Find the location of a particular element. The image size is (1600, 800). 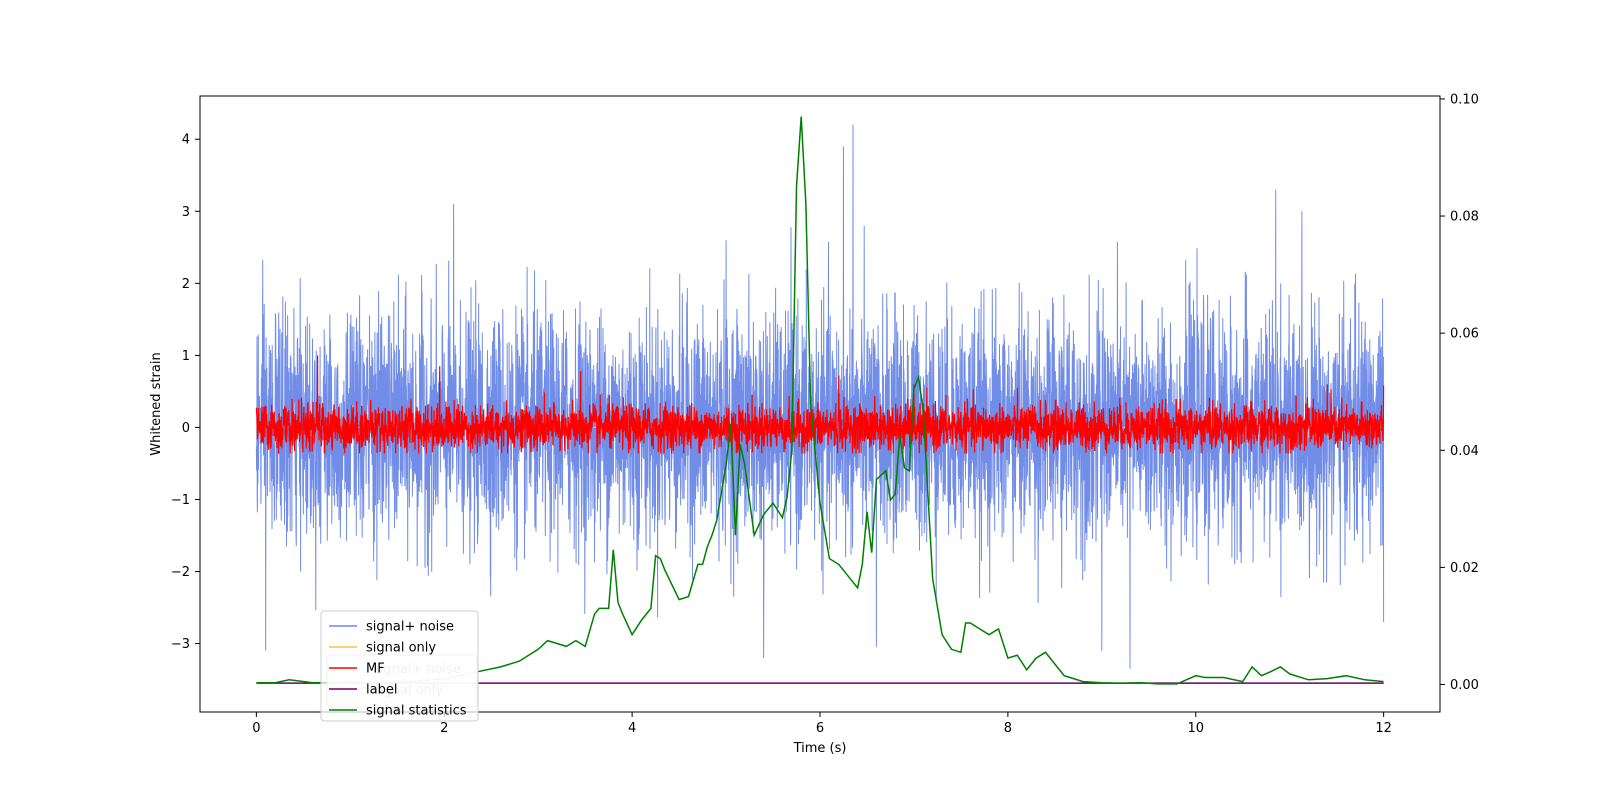

y-right-tick-label: 0.10 is located at coordinates (1464, 99).